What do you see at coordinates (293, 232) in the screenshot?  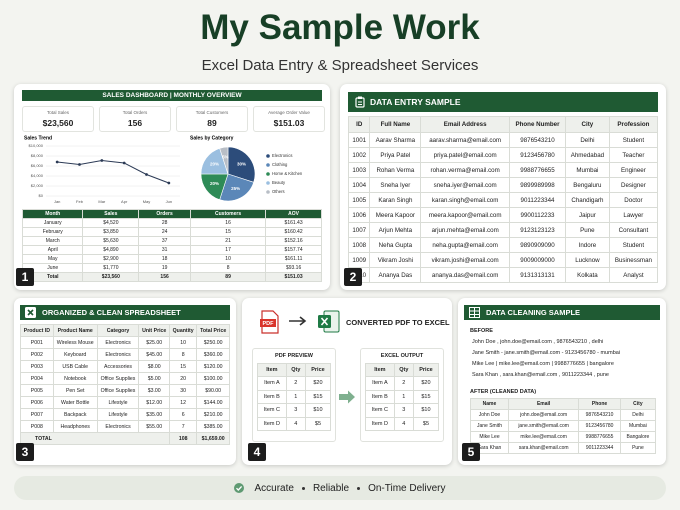 I see `table-cell: $160.42` at bounding box center [293, 232].